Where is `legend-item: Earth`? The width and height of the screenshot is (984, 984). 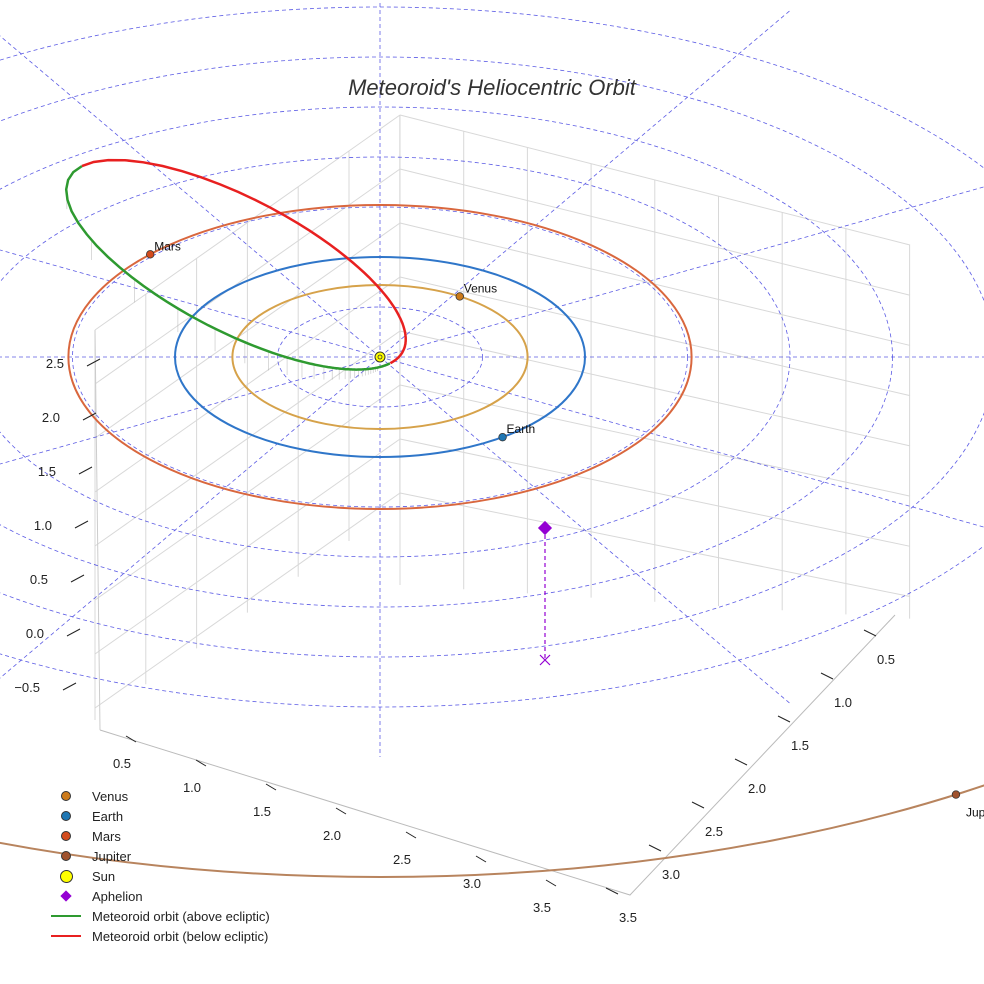
legend-item: Earth is located at coordinates (155, 816).